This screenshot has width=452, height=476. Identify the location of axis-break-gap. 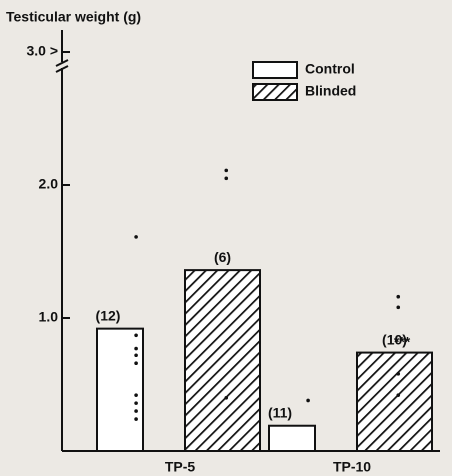
(62, 65).